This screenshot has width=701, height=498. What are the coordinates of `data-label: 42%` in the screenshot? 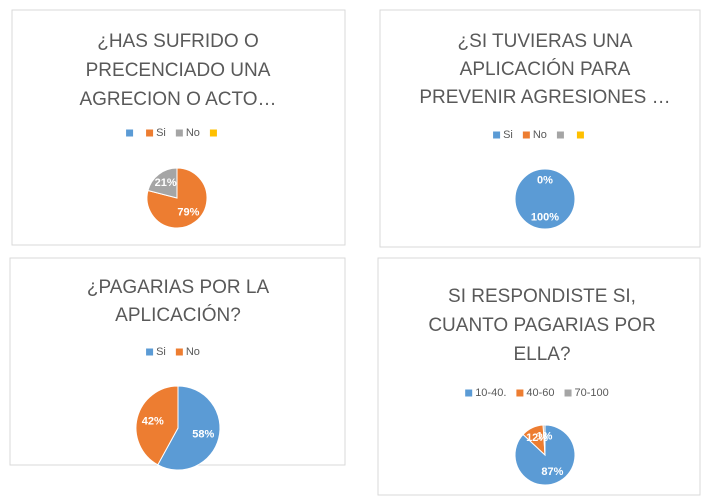 It's located at (153, 421).